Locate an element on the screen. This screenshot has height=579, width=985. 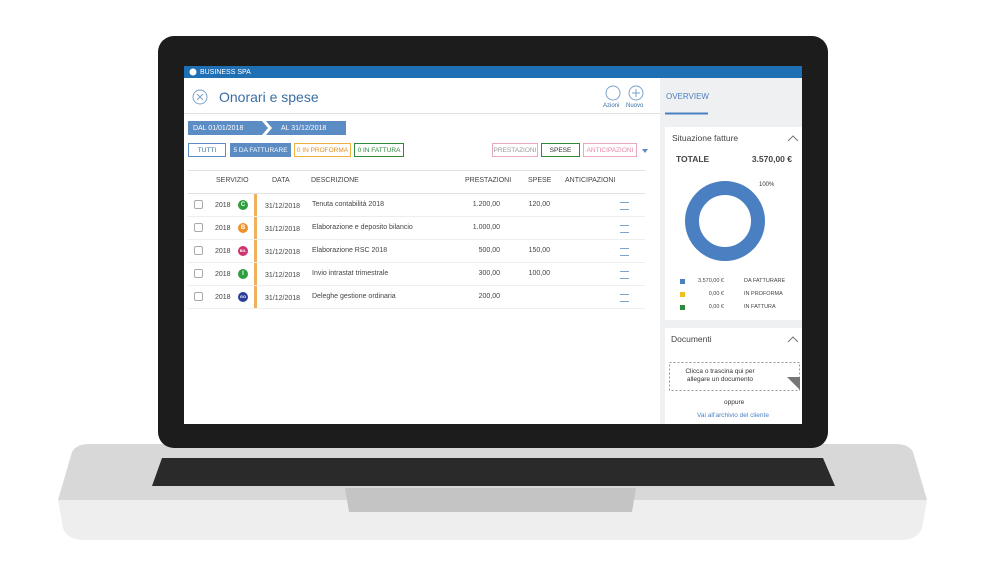
filter-button: 0 IN FATTURA is located at coordinates (379, 150).